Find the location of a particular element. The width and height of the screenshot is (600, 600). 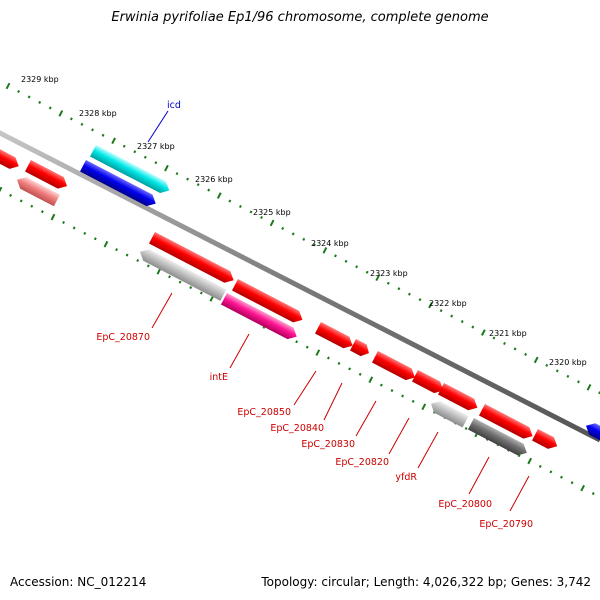

scale-label: 2322 kbp is located at coordinates (448, 303).